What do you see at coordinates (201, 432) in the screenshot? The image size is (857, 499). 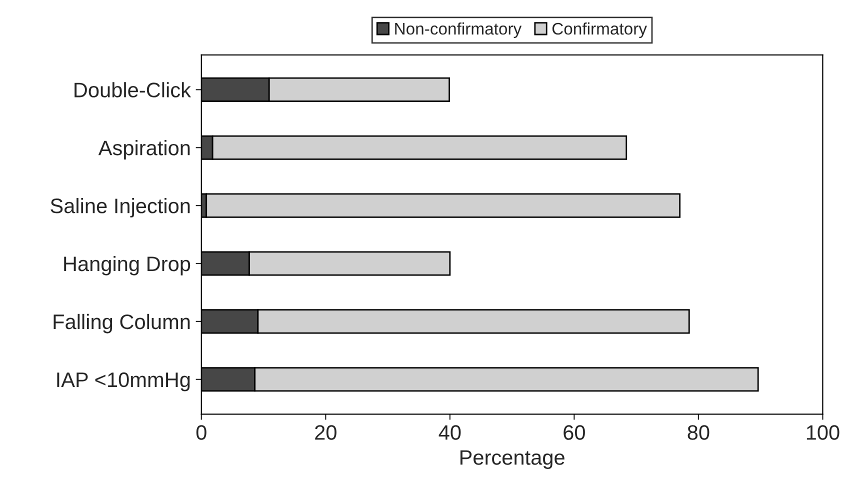 I see `x-tick-label: 0` at bounding box center [201, 432].